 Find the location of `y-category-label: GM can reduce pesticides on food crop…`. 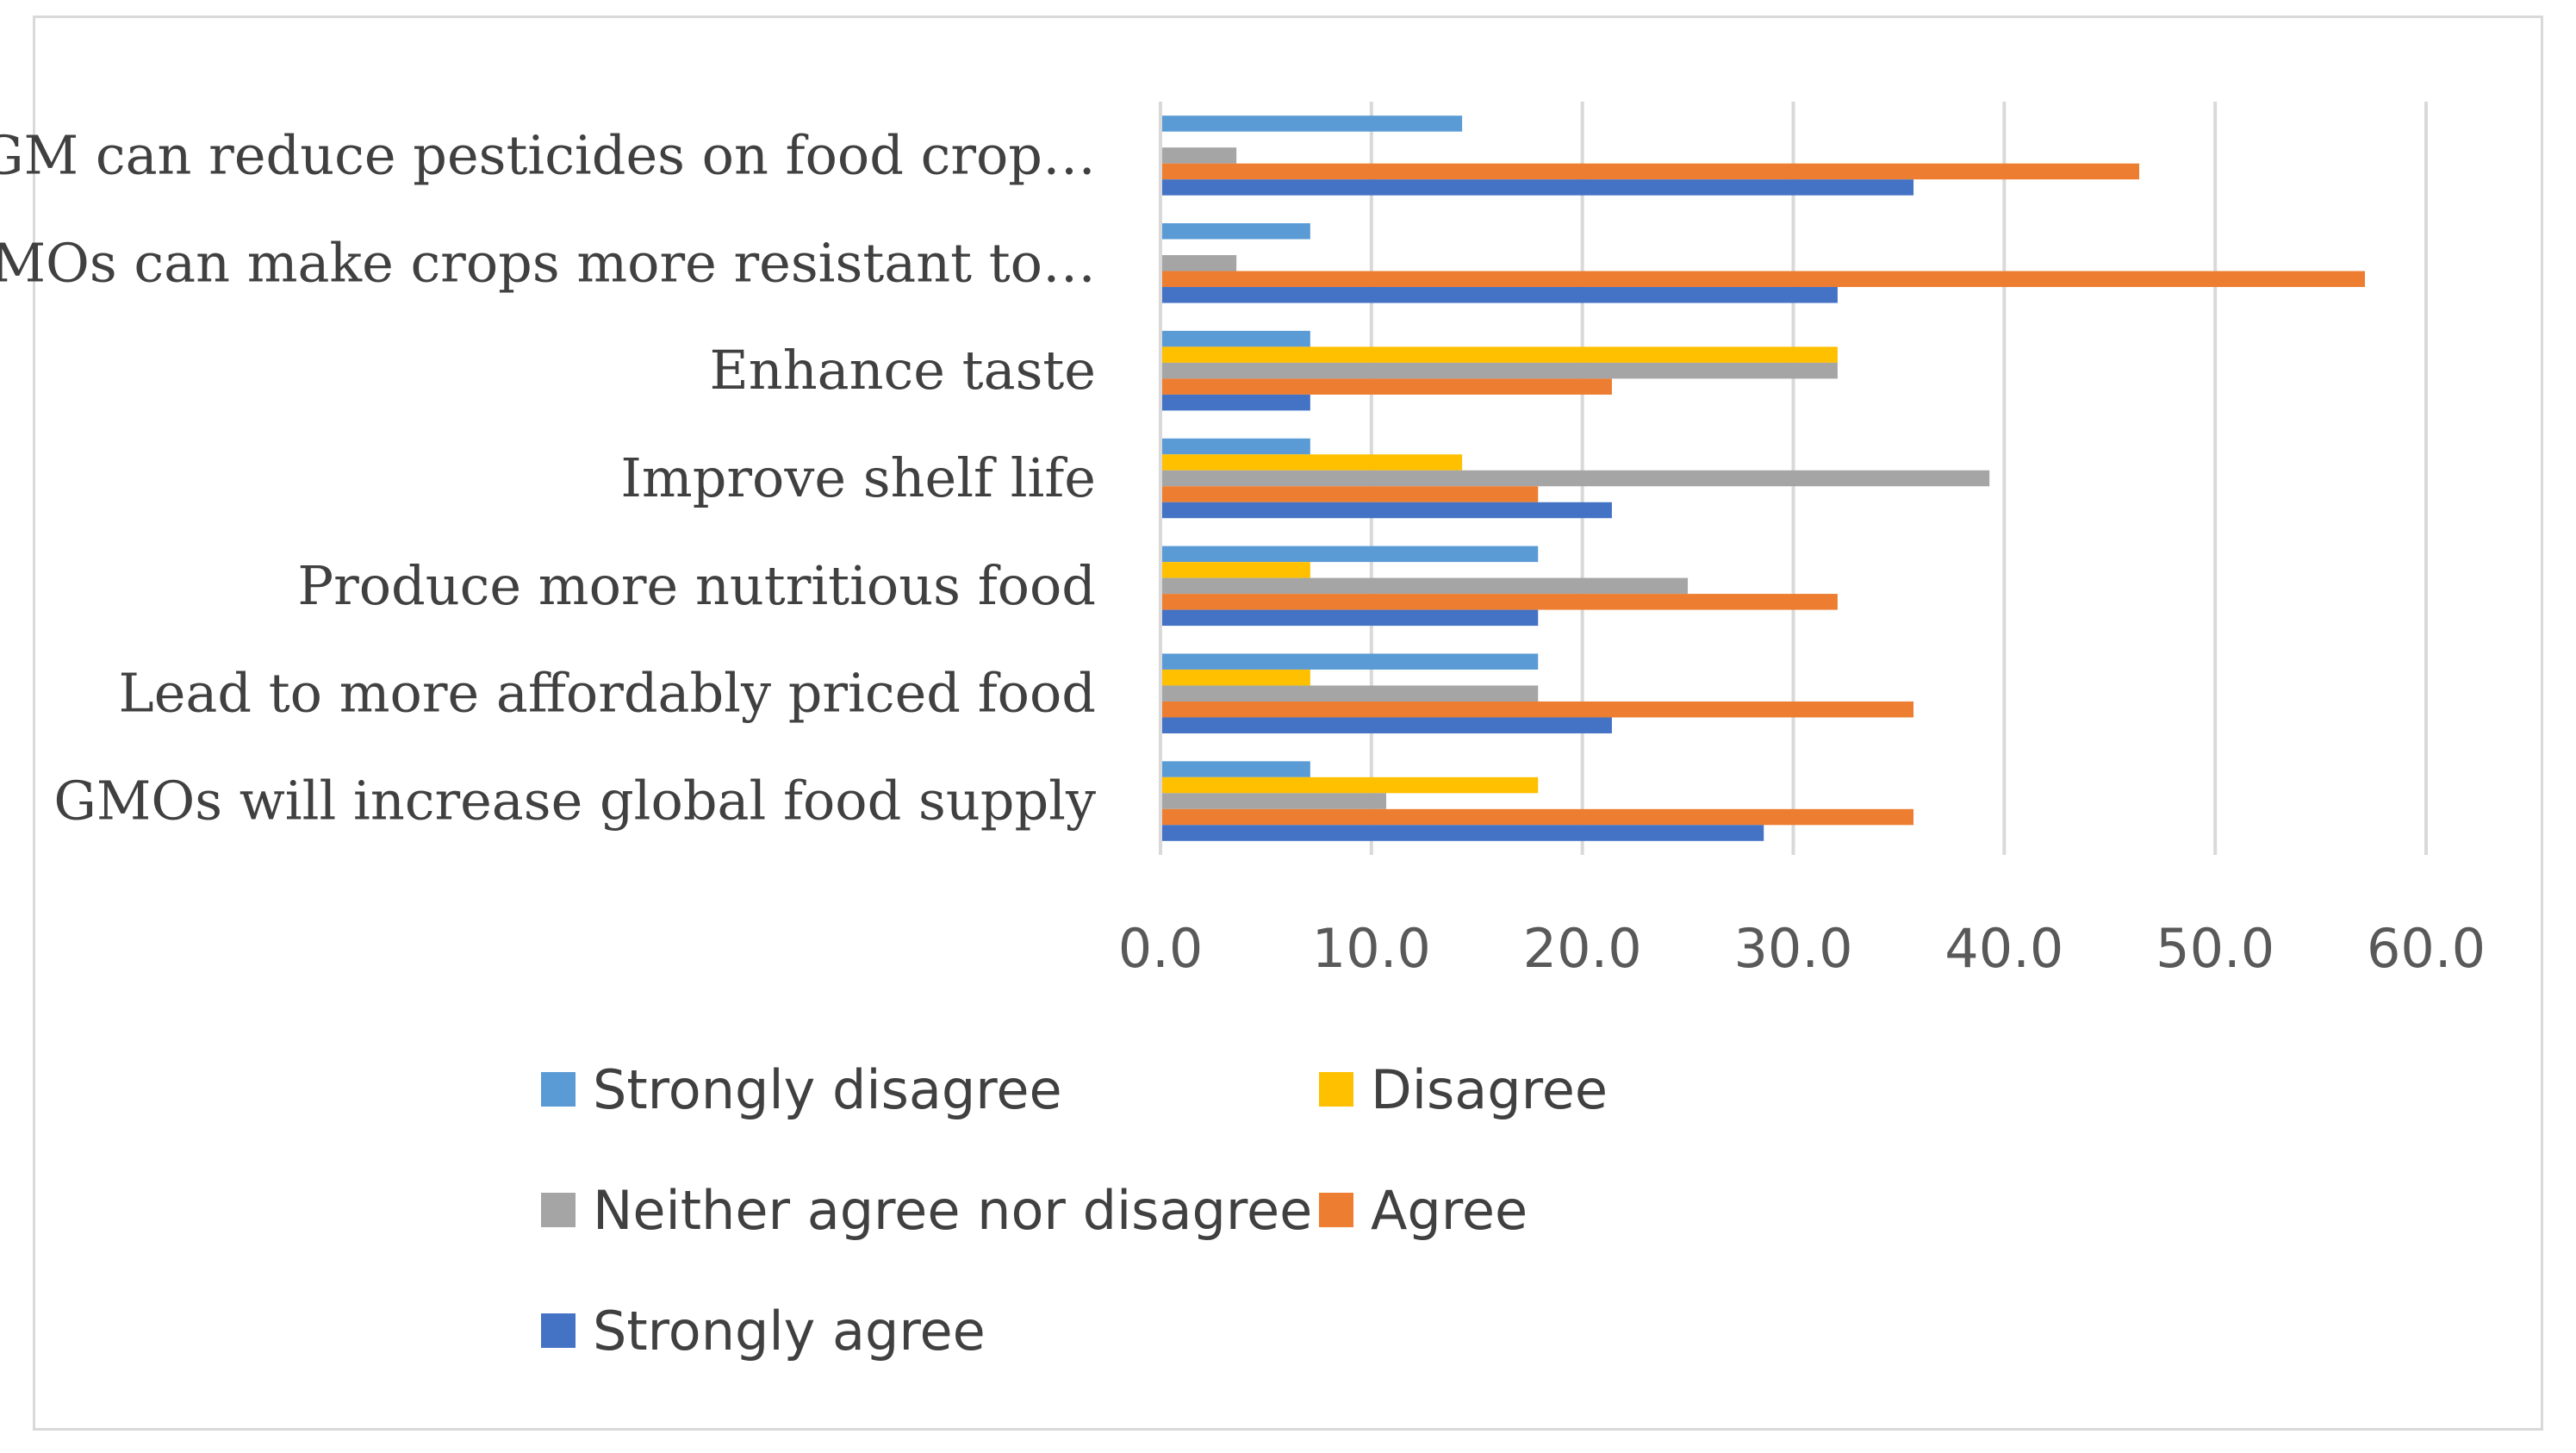

y-category-label: GM can reduce pesticides on food crop… is located at coordinates (548, 154).